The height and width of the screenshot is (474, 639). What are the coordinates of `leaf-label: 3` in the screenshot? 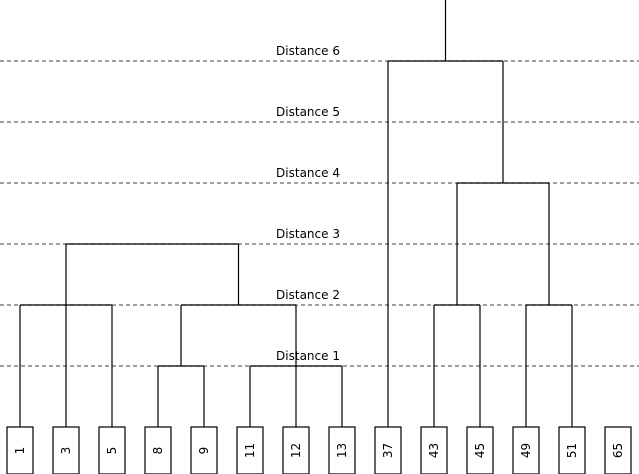 It's located at (66, 451).